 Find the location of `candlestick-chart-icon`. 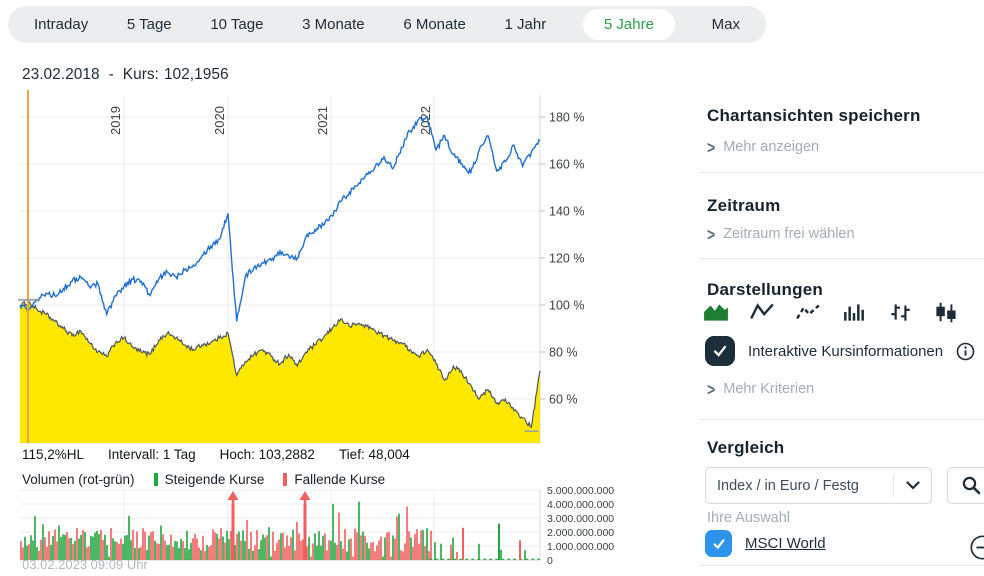

candlestick-chart-icon is located at coordinates (946, 312).